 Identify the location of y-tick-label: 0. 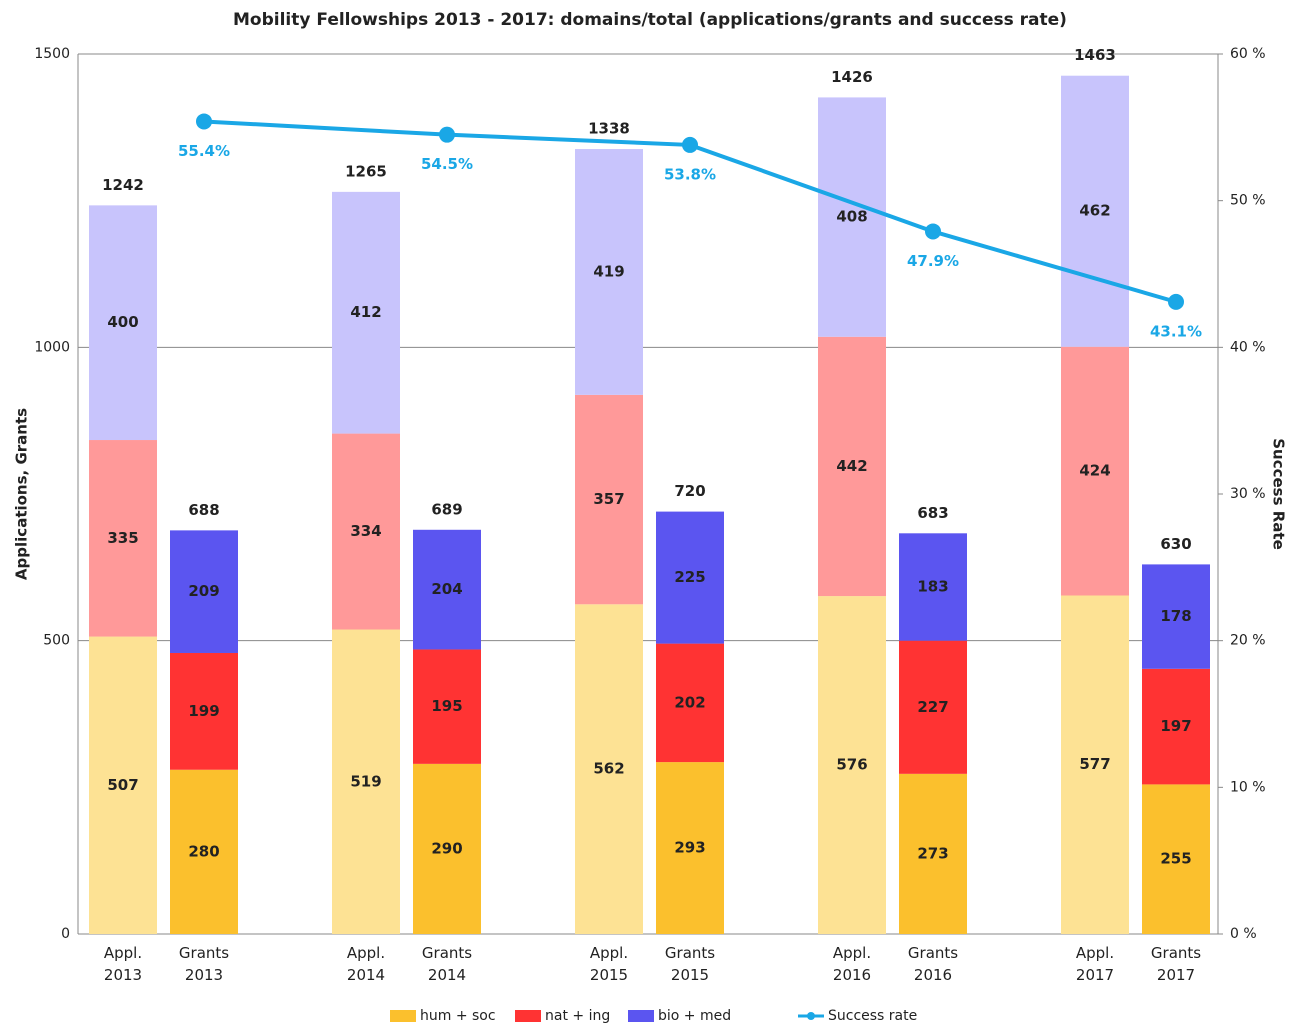
(65, 934).